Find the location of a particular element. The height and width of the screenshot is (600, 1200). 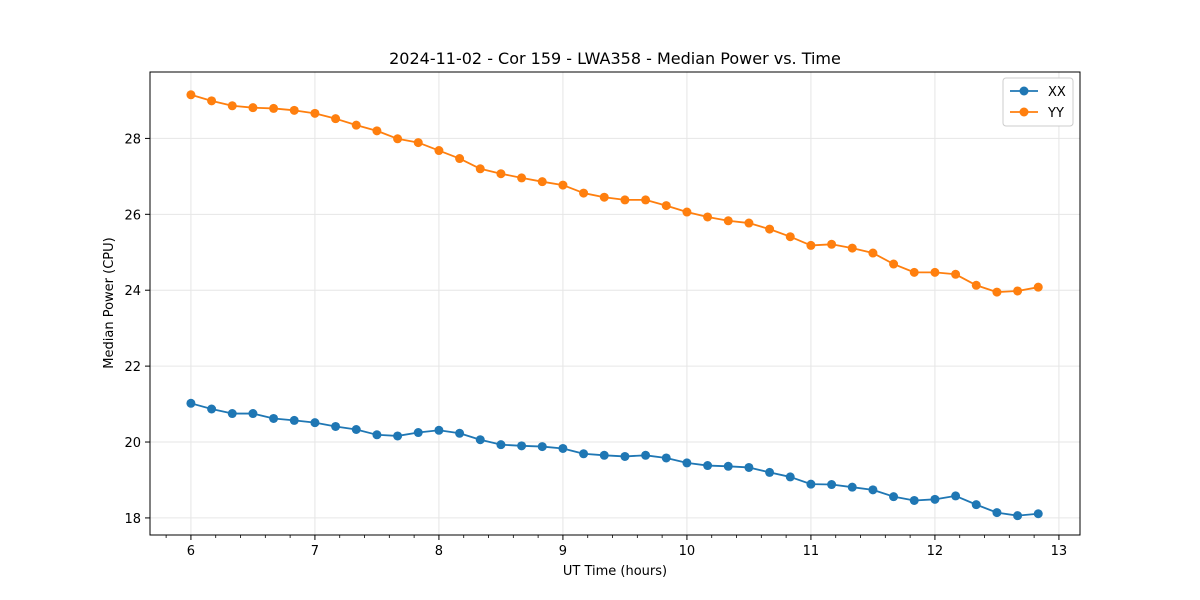

x-tick-label: 8 is located at coordinates (439, 551).